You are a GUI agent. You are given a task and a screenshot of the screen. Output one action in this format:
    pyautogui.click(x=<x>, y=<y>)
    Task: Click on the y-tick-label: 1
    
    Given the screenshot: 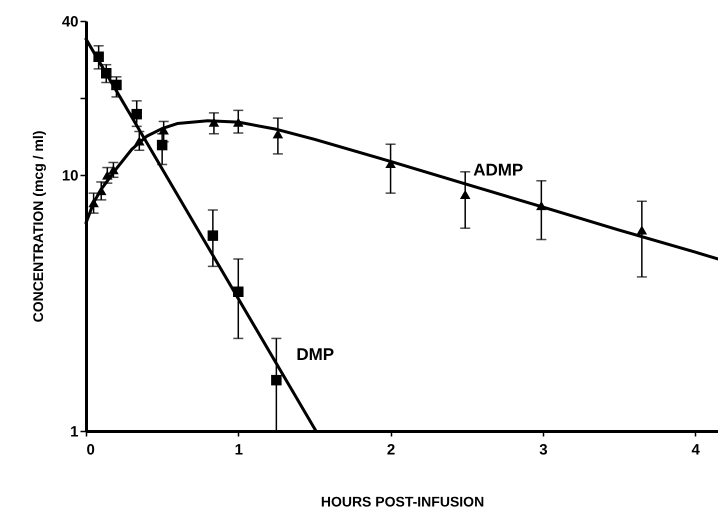 What is the action you would take?
    pyautogui.click(x=74, y=432)
    